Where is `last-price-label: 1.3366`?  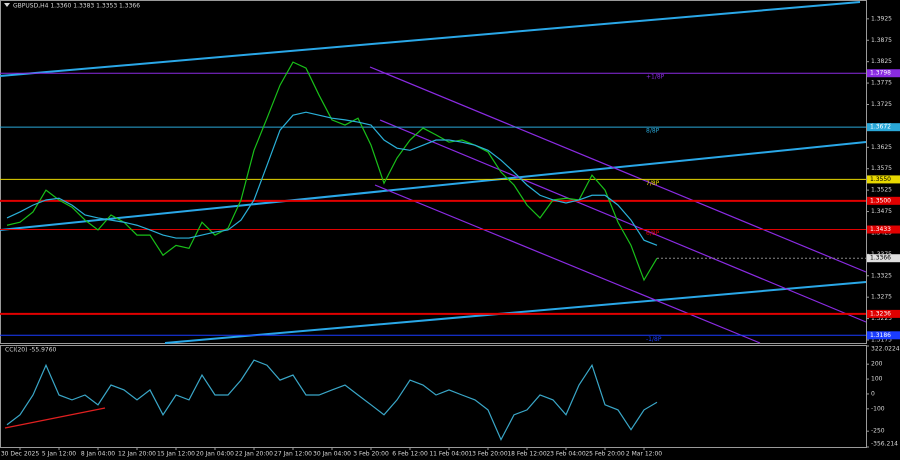 last-price-label: 1.3366 is located at coordinates (880, 258).